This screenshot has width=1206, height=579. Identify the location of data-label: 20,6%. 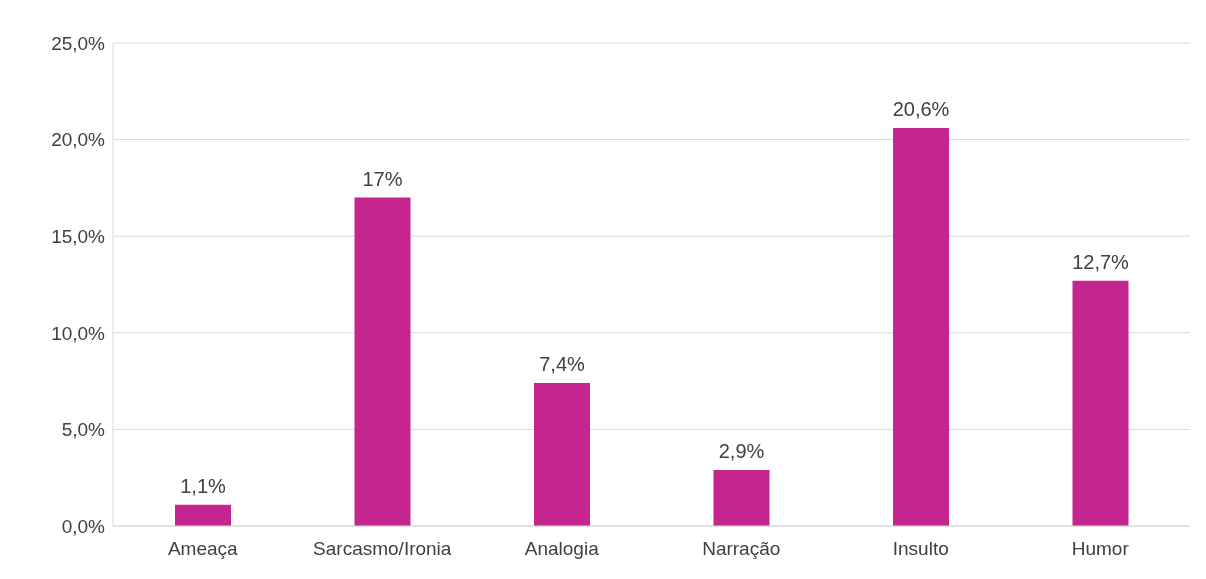
(921, 109).